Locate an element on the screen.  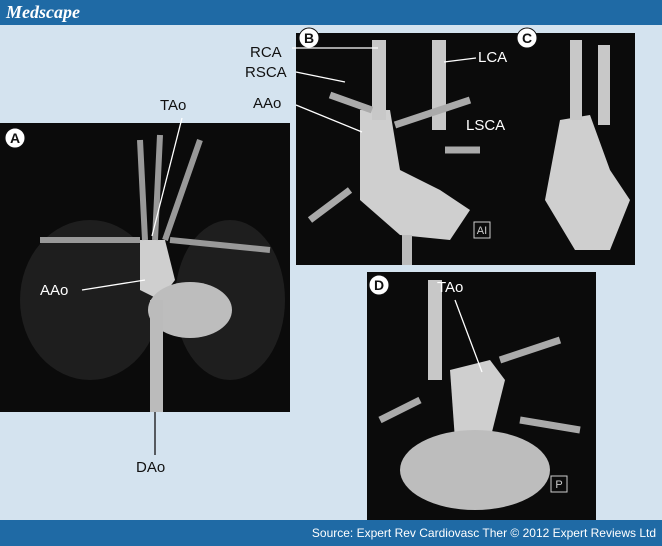
label: RCA is located at coordinates (266, 52).